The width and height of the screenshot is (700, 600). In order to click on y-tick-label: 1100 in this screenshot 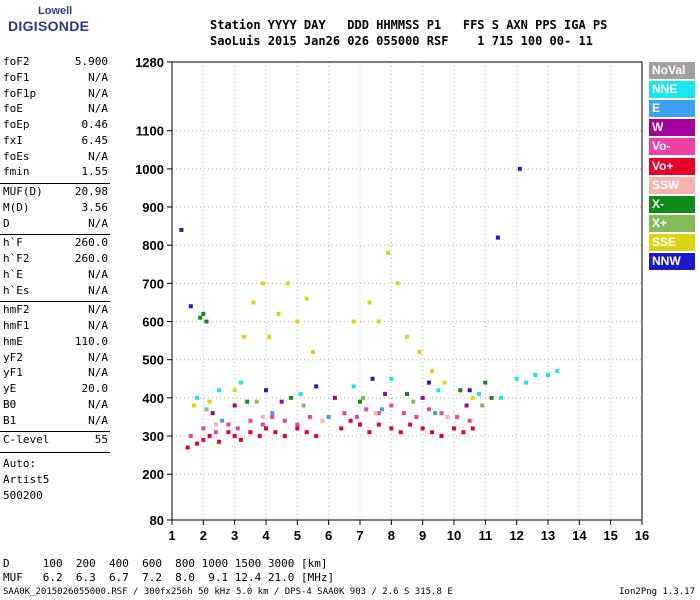, I will do `click(150, 131)`.